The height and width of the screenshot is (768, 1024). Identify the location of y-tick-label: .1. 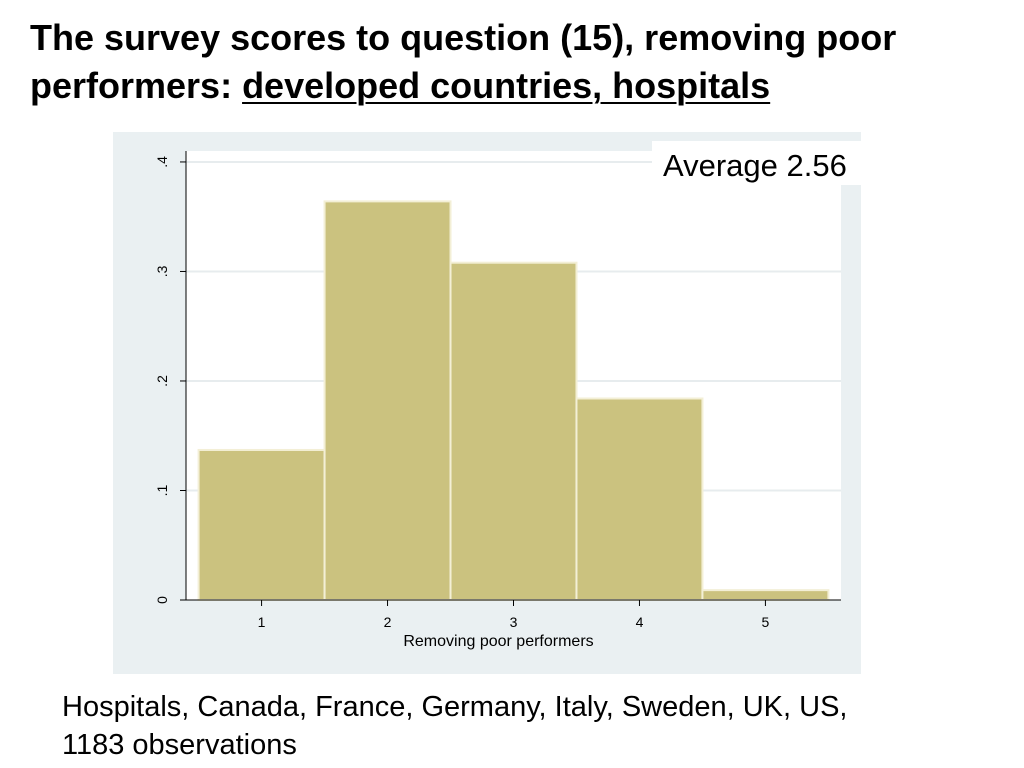
(162, 490).